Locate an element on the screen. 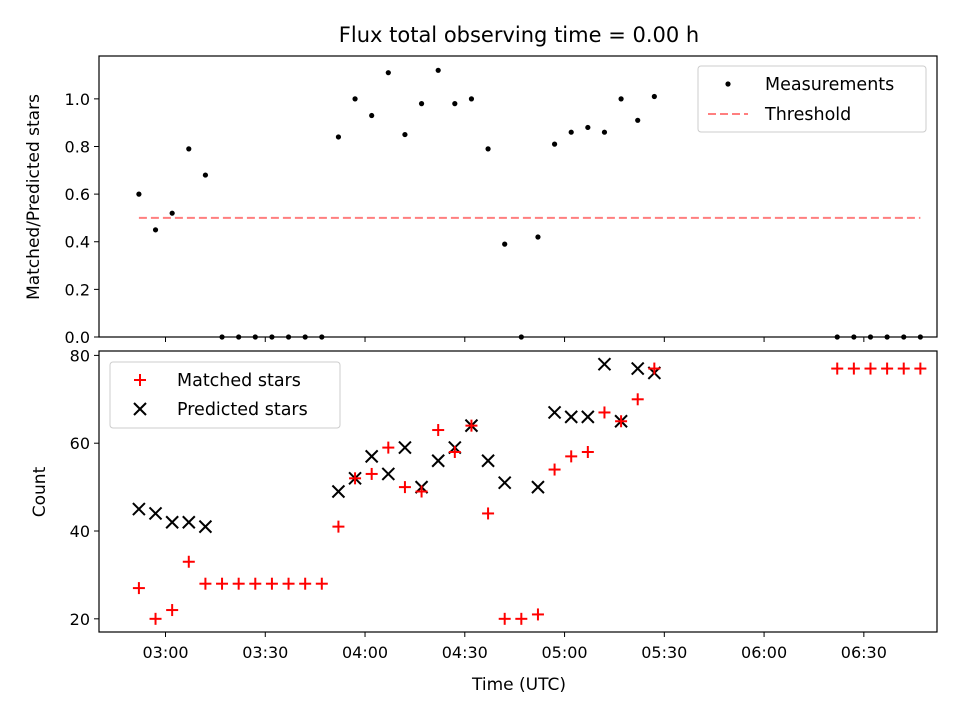 Image resolution: width=960 pixels, height=720 pixels. bottom-legend: Matched stars Predicted stars is located at coordinates (225, 395).